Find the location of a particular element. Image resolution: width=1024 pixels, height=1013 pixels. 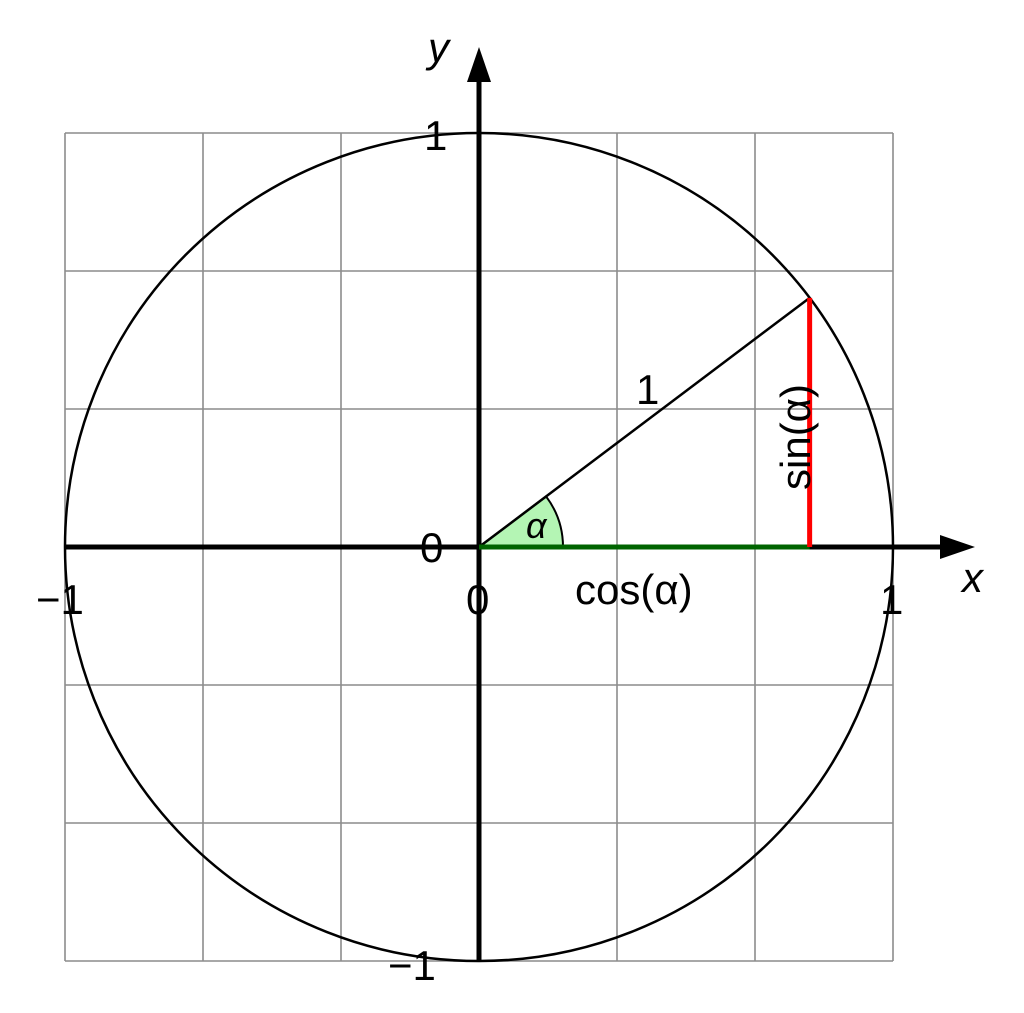

y-axis-label: y is located at coordinates (438, 47).